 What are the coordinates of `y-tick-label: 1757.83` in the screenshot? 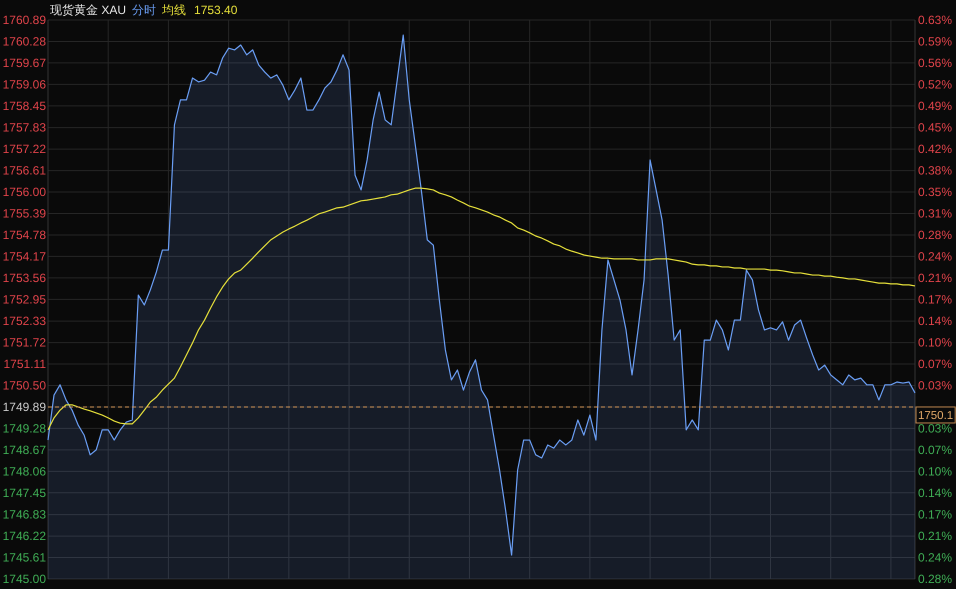 It's located at (24, 127).